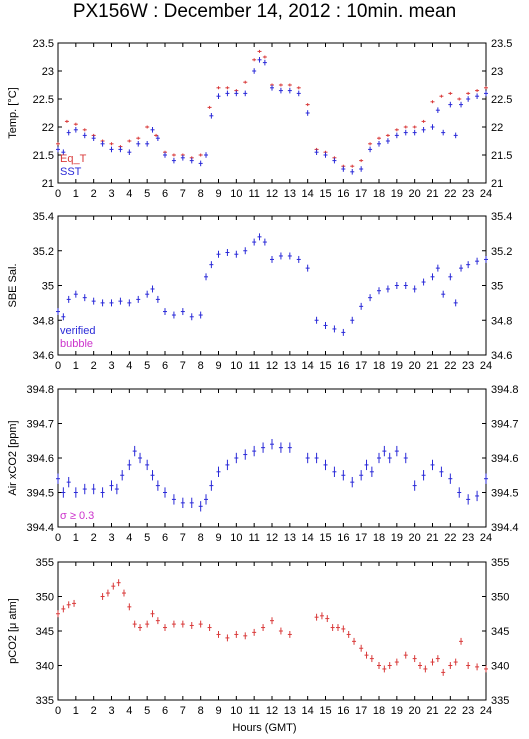 The width and height of the screenshot is (529, 739). Describe the element at coordinates (48, 128) in the screenshot. I see `temp-ytick-label: 22` at that location.